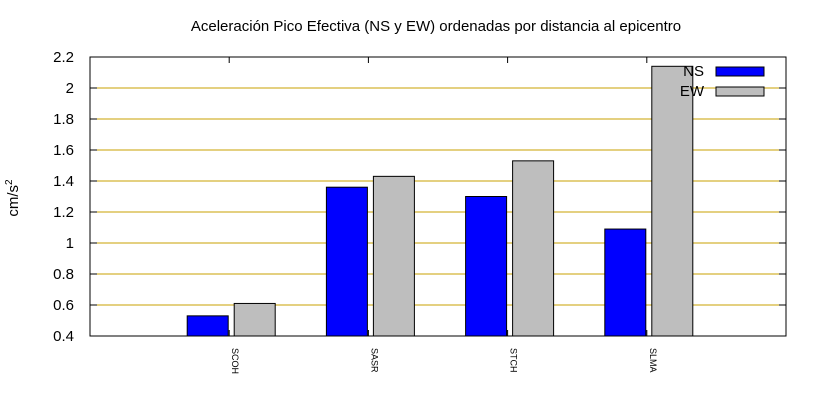  Describe the element at coordinates (692, 91) in the screenshot. I see `legend-label-ew: EW` at that location.